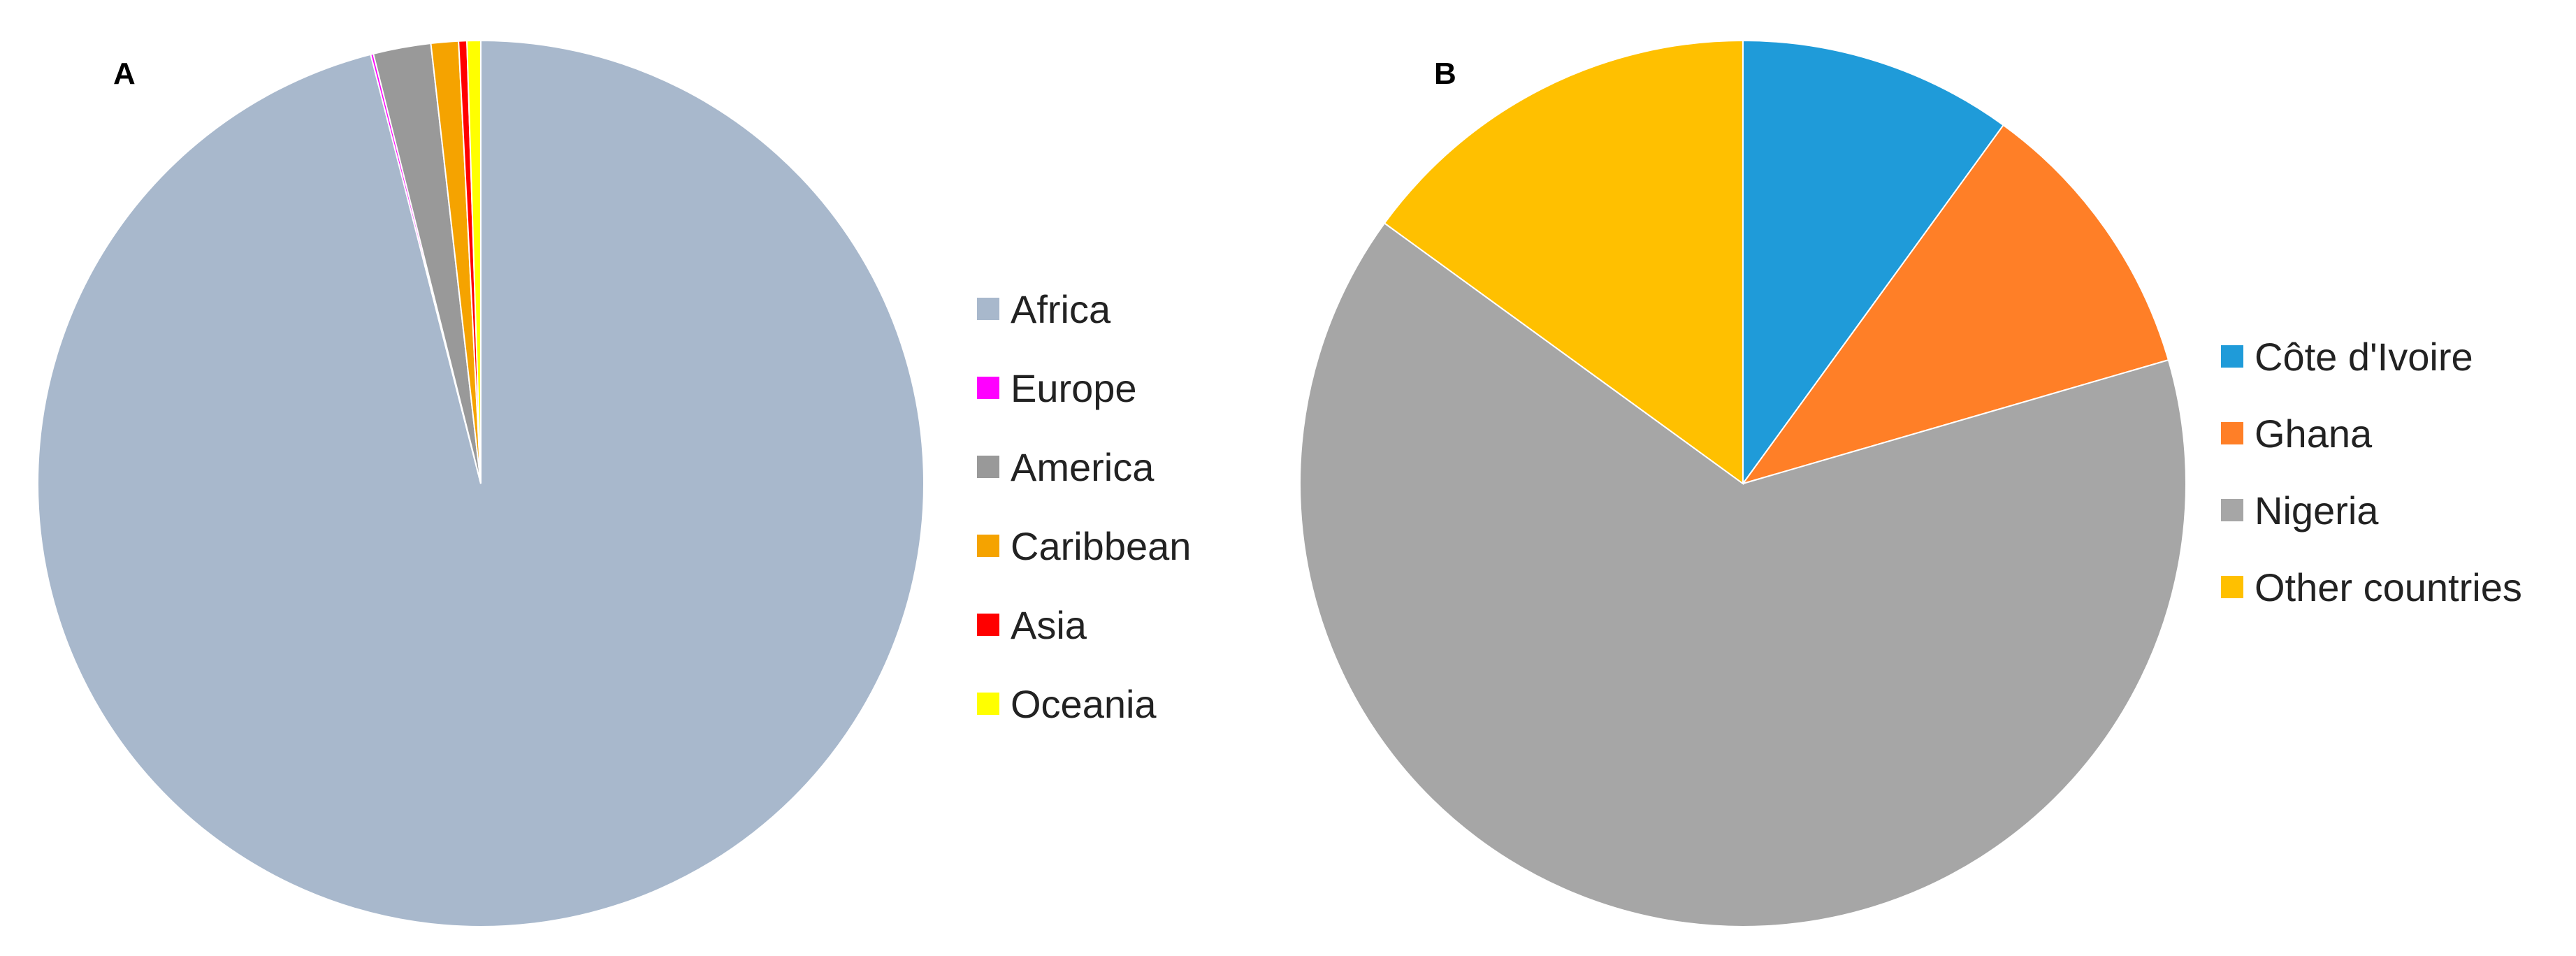  What do you see at coordinates (2317, 510) in the screenshot?
I see `legend-b-label-nigeria: Nigeria` at bounding box center [2317, 510].